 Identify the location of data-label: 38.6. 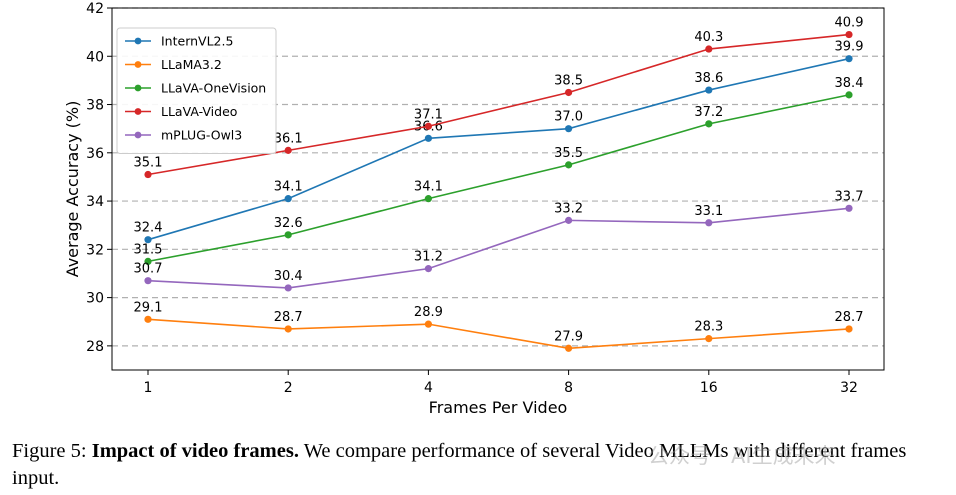
(708, 78).